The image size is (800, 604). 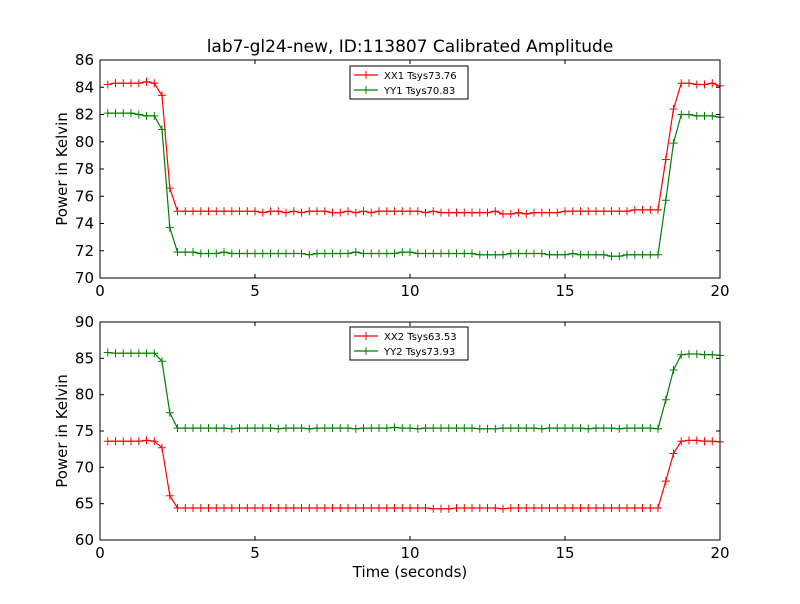 What do you see at coordinates (84, 142) in the screenshot?
I see `y-tick-label: 80` at bounding box center [84, 142].